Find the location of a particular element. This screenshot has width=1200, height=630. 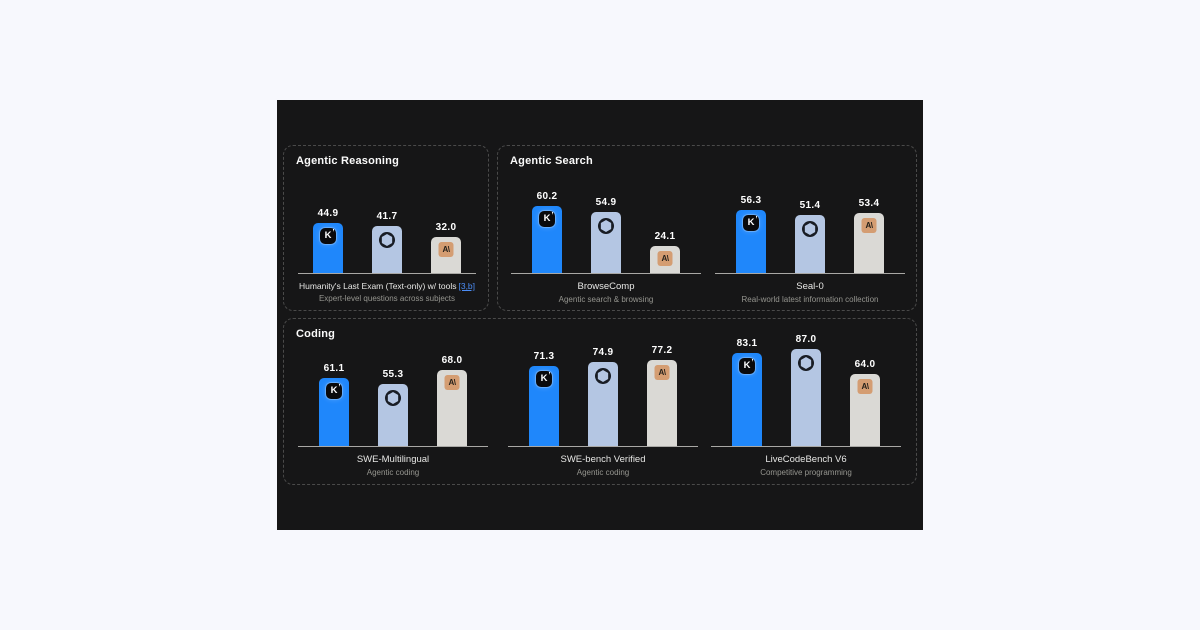

bar-value-label: 53.4 is located at coordinates (869, 204).